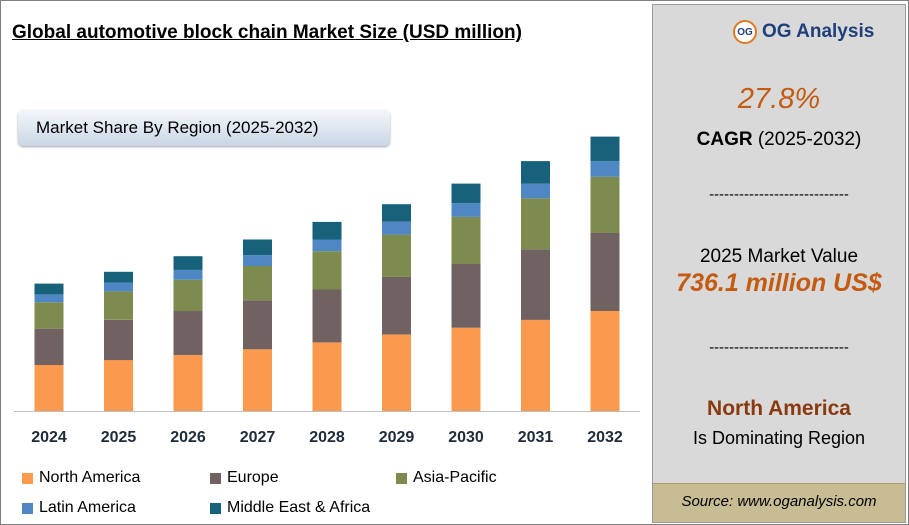 The image size is (909, 525). What do you see at coordinates (257, 380) in the screenshot?
I see `bar-north-america-2027` at bounding box center [257, 380].